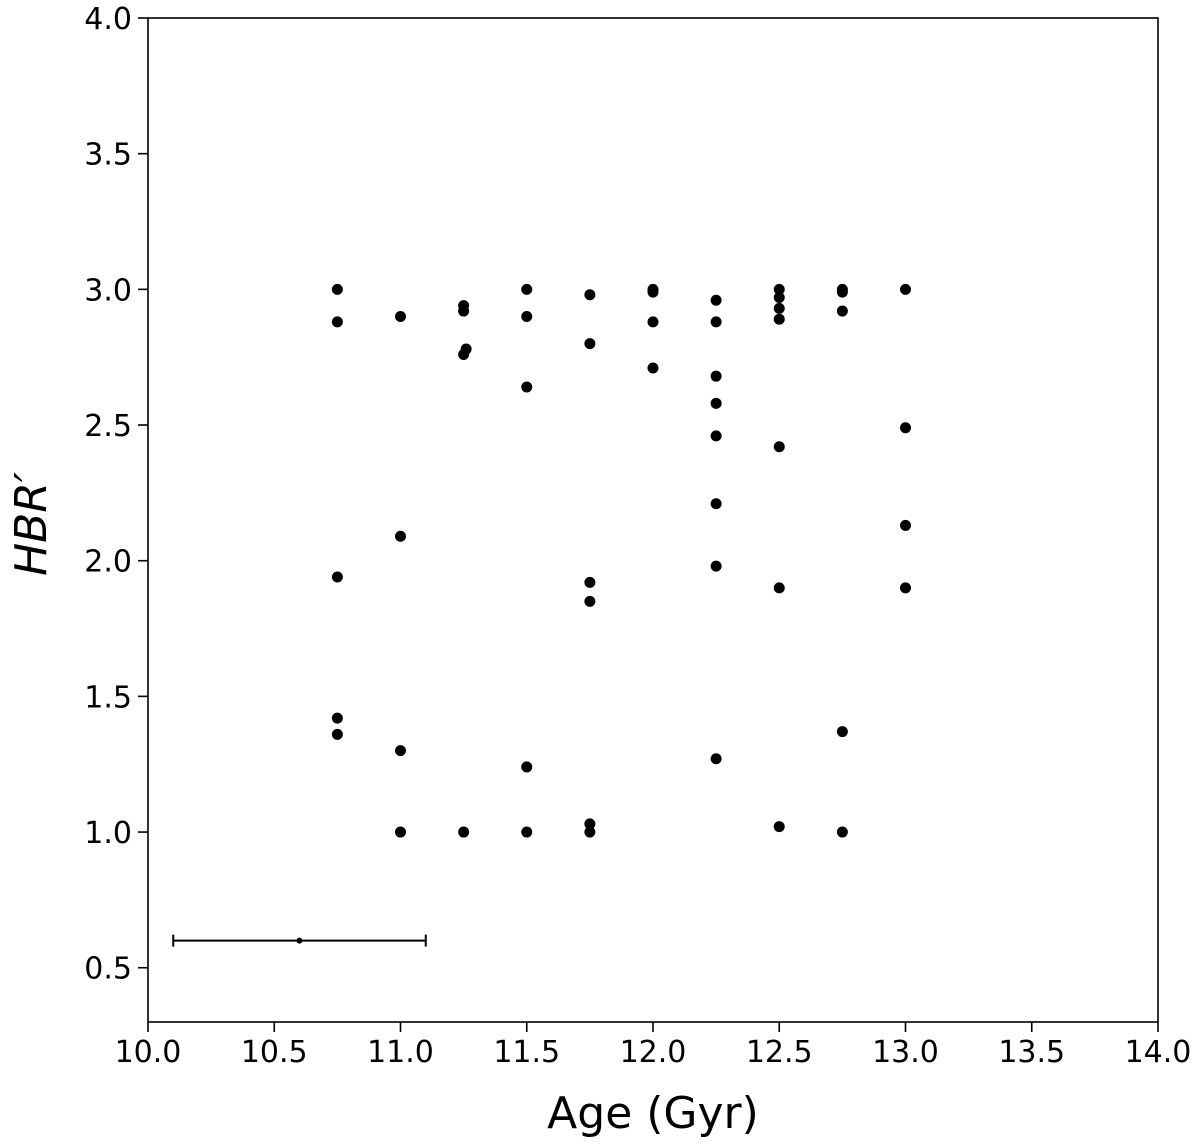  I want to click on x-tick-label: 13.0, so click(905, 1052).